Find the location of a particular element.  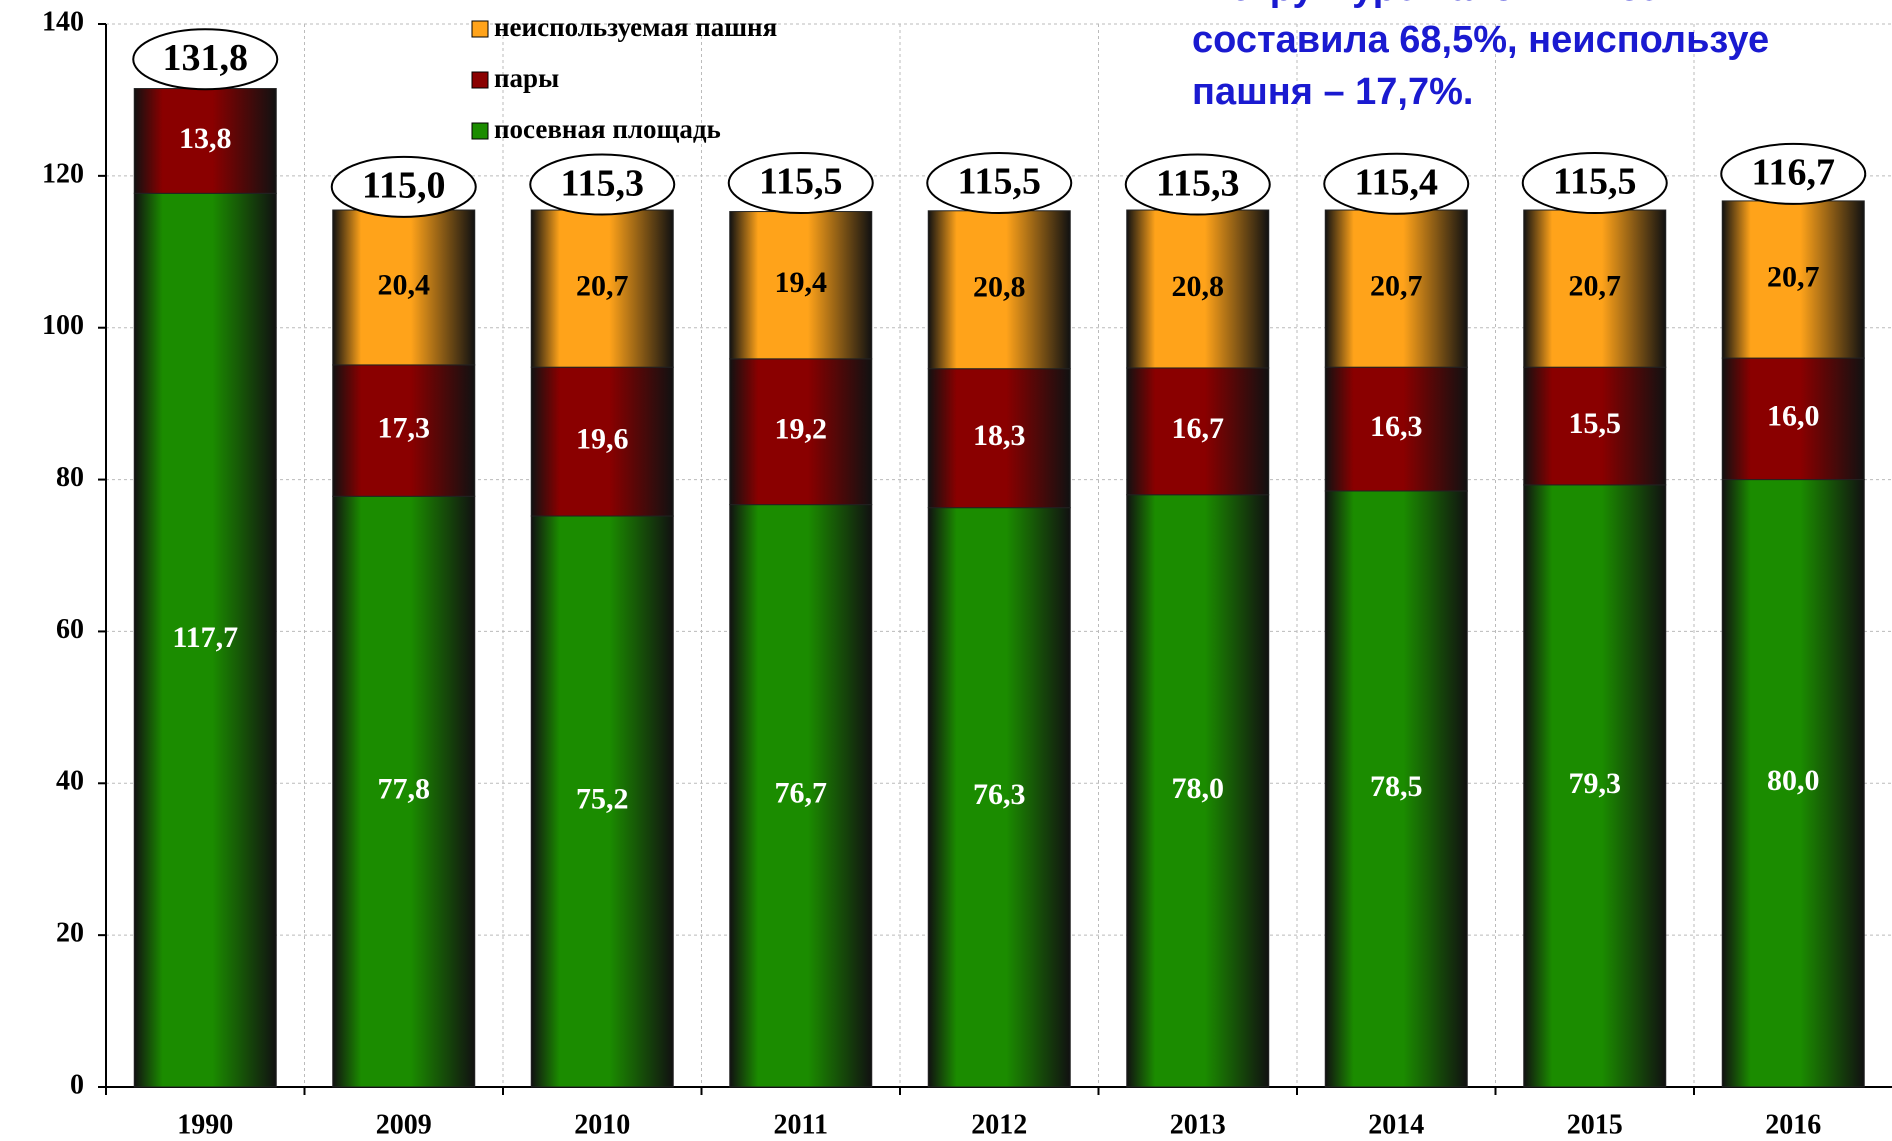

total-label: 115,4 is located at coordinates (1396, 183).